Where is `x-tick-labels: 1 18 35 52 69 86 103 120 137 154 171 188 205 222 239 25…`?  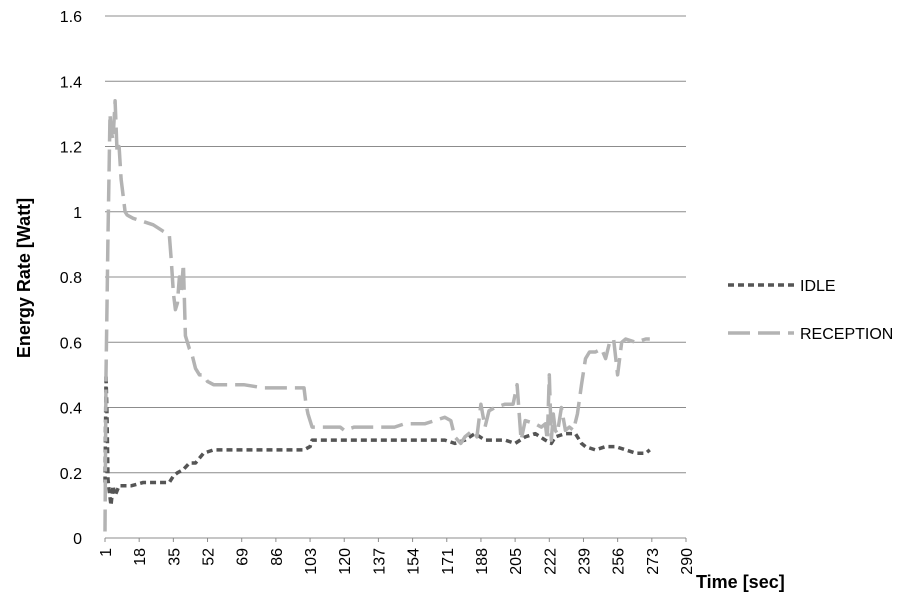
x-tick-labels: 1 18 35 52 69 86 103 120 137 154 171 188 205 222 239 25… is located at coordinates (397, 556).